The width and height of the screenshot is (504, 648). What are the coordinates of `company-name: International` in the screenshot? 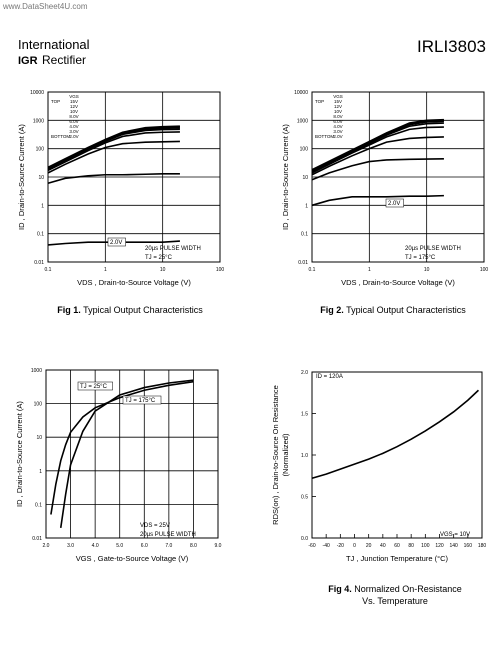 It's located at (54, 44).